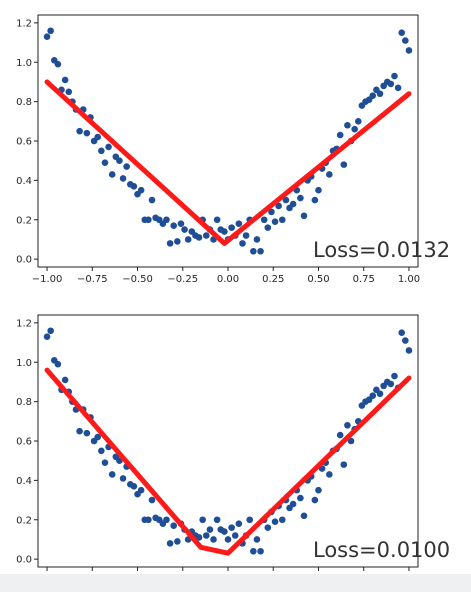 This screenshot has width=471, height=592. What do you see at coordinates (235, 583) in the screenshot?
I see `bottom-strip` at bounding box center [235, 583].